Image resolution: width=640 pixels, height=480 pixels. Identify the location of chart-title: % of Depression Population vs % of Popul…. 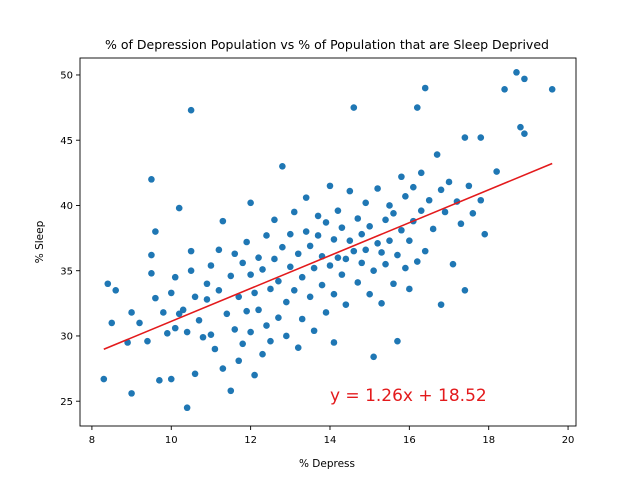
(327, 44).